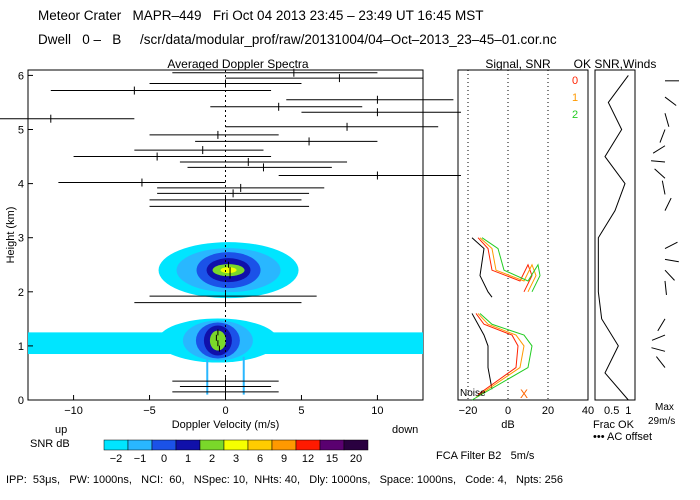  I want to click on ok-legend: 1, so click(575, 98).